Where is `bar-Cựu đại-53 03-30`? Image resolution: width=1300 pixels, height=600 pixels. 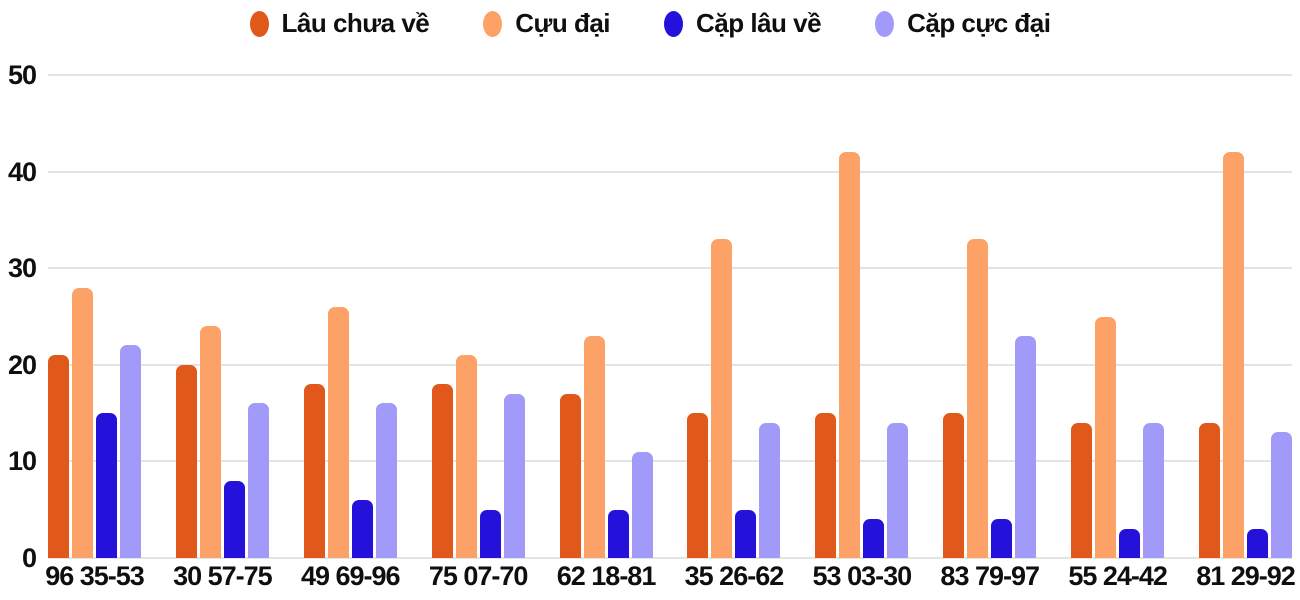 bar-Cựu đại-53 03-30 is located at coordinates (850, 355).